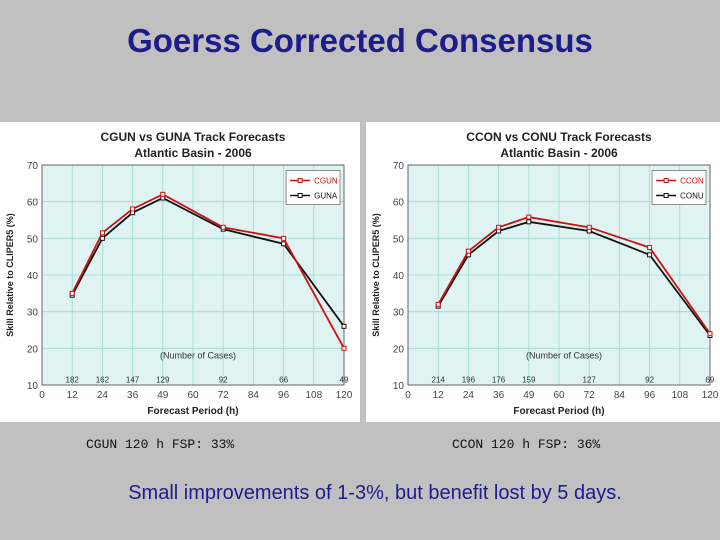  I want to click on case-count-label: 129, so click(163, 380).